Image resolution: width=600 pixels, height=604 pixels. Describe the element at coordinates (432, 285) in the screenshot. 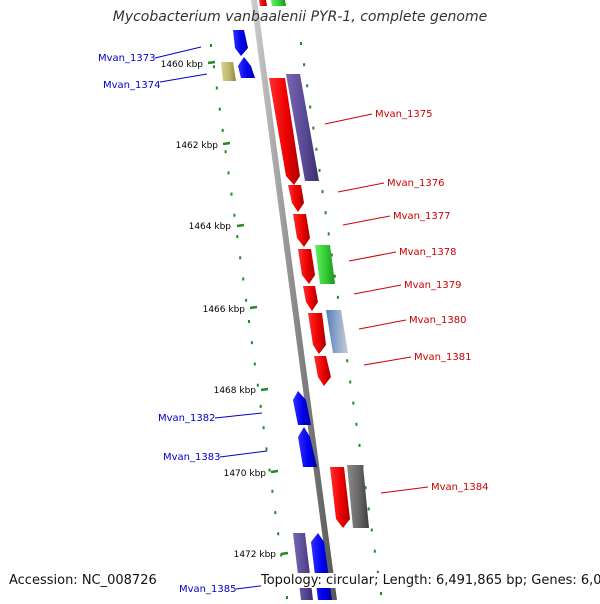

I see `gene-label-mvan-1379: Mvan_1379` at that location.